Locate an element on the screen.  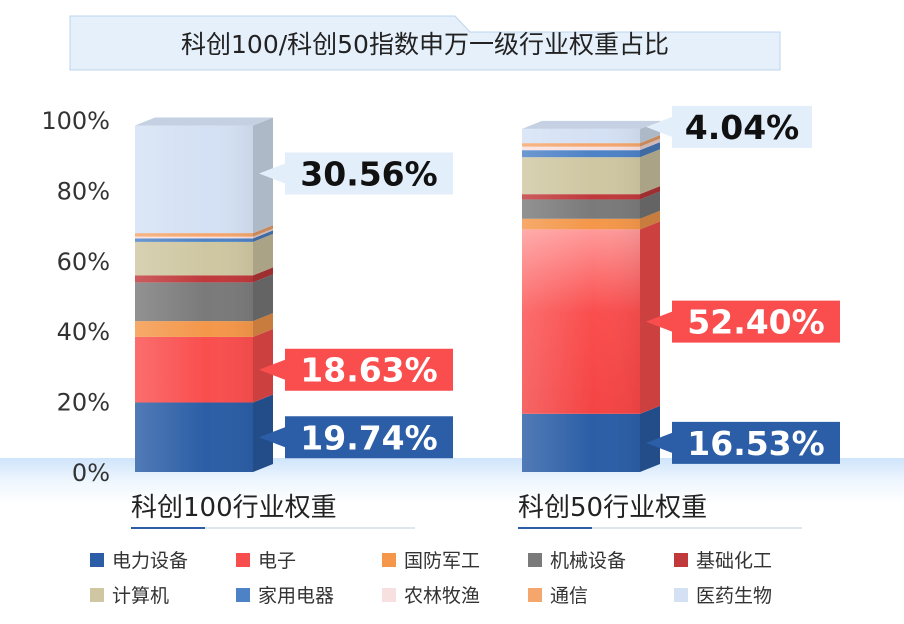
category-labels: 科创100行业权重 科创50行业权重 is located at coordinates (466, 511).